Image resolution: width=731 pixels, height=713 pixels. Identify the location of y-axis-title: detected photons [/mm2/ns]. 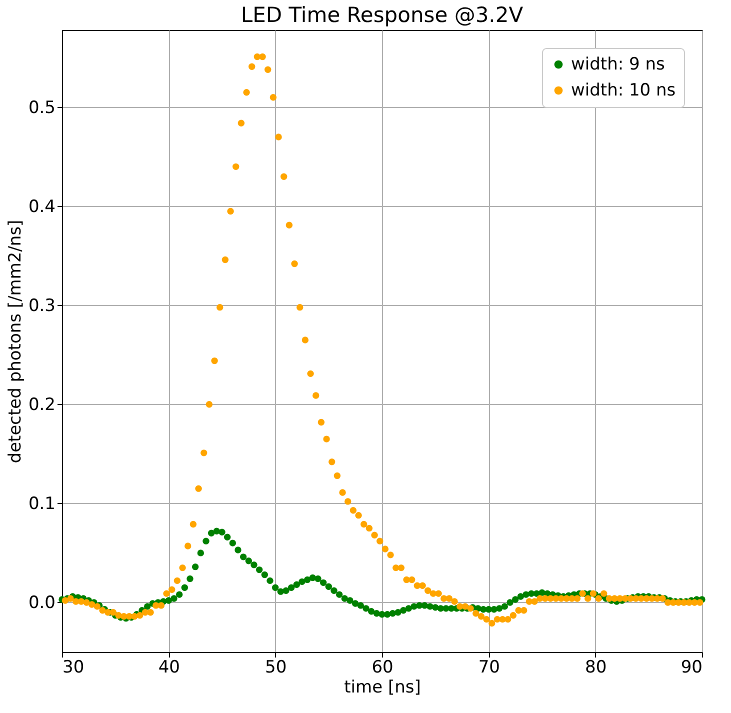
(15, 342).